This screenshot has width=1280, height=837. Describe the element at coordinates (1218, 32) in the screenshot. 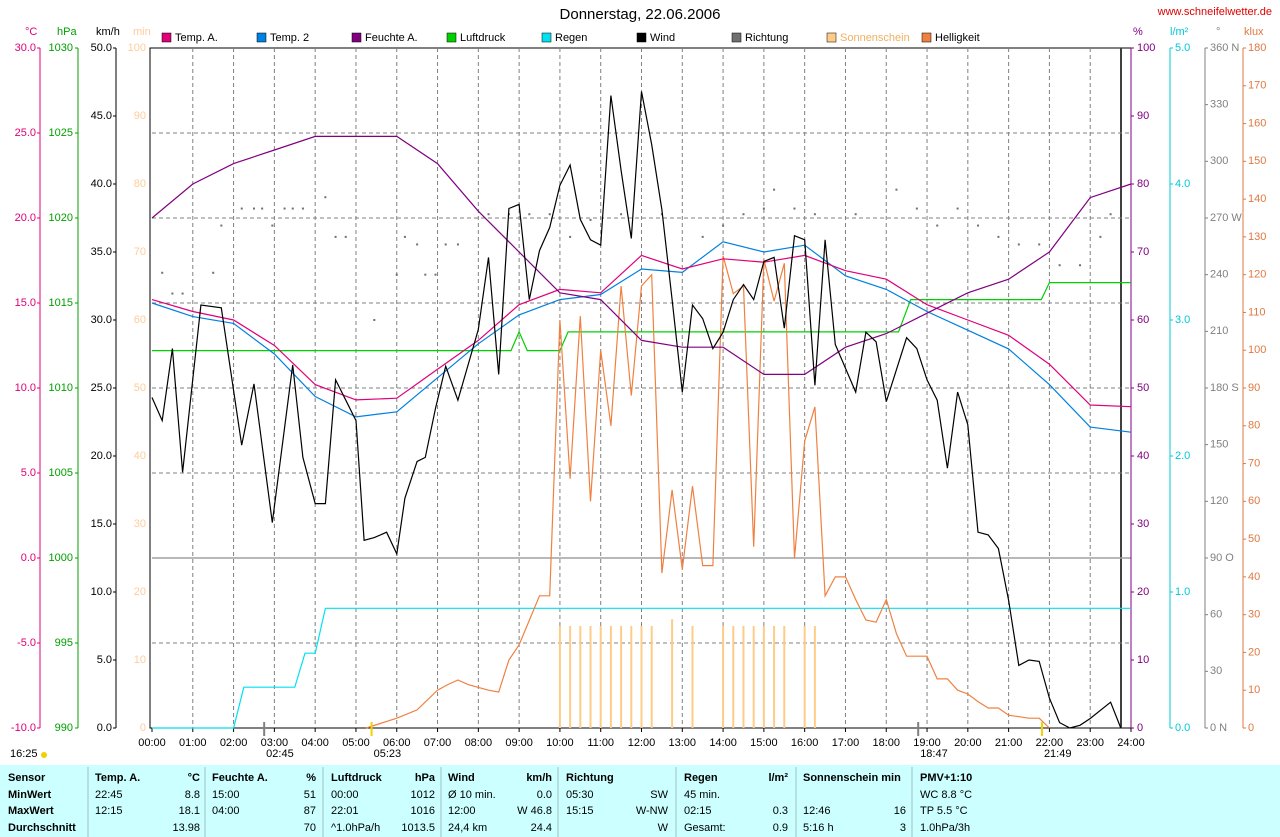

I see `axis-unit: °` at that location.